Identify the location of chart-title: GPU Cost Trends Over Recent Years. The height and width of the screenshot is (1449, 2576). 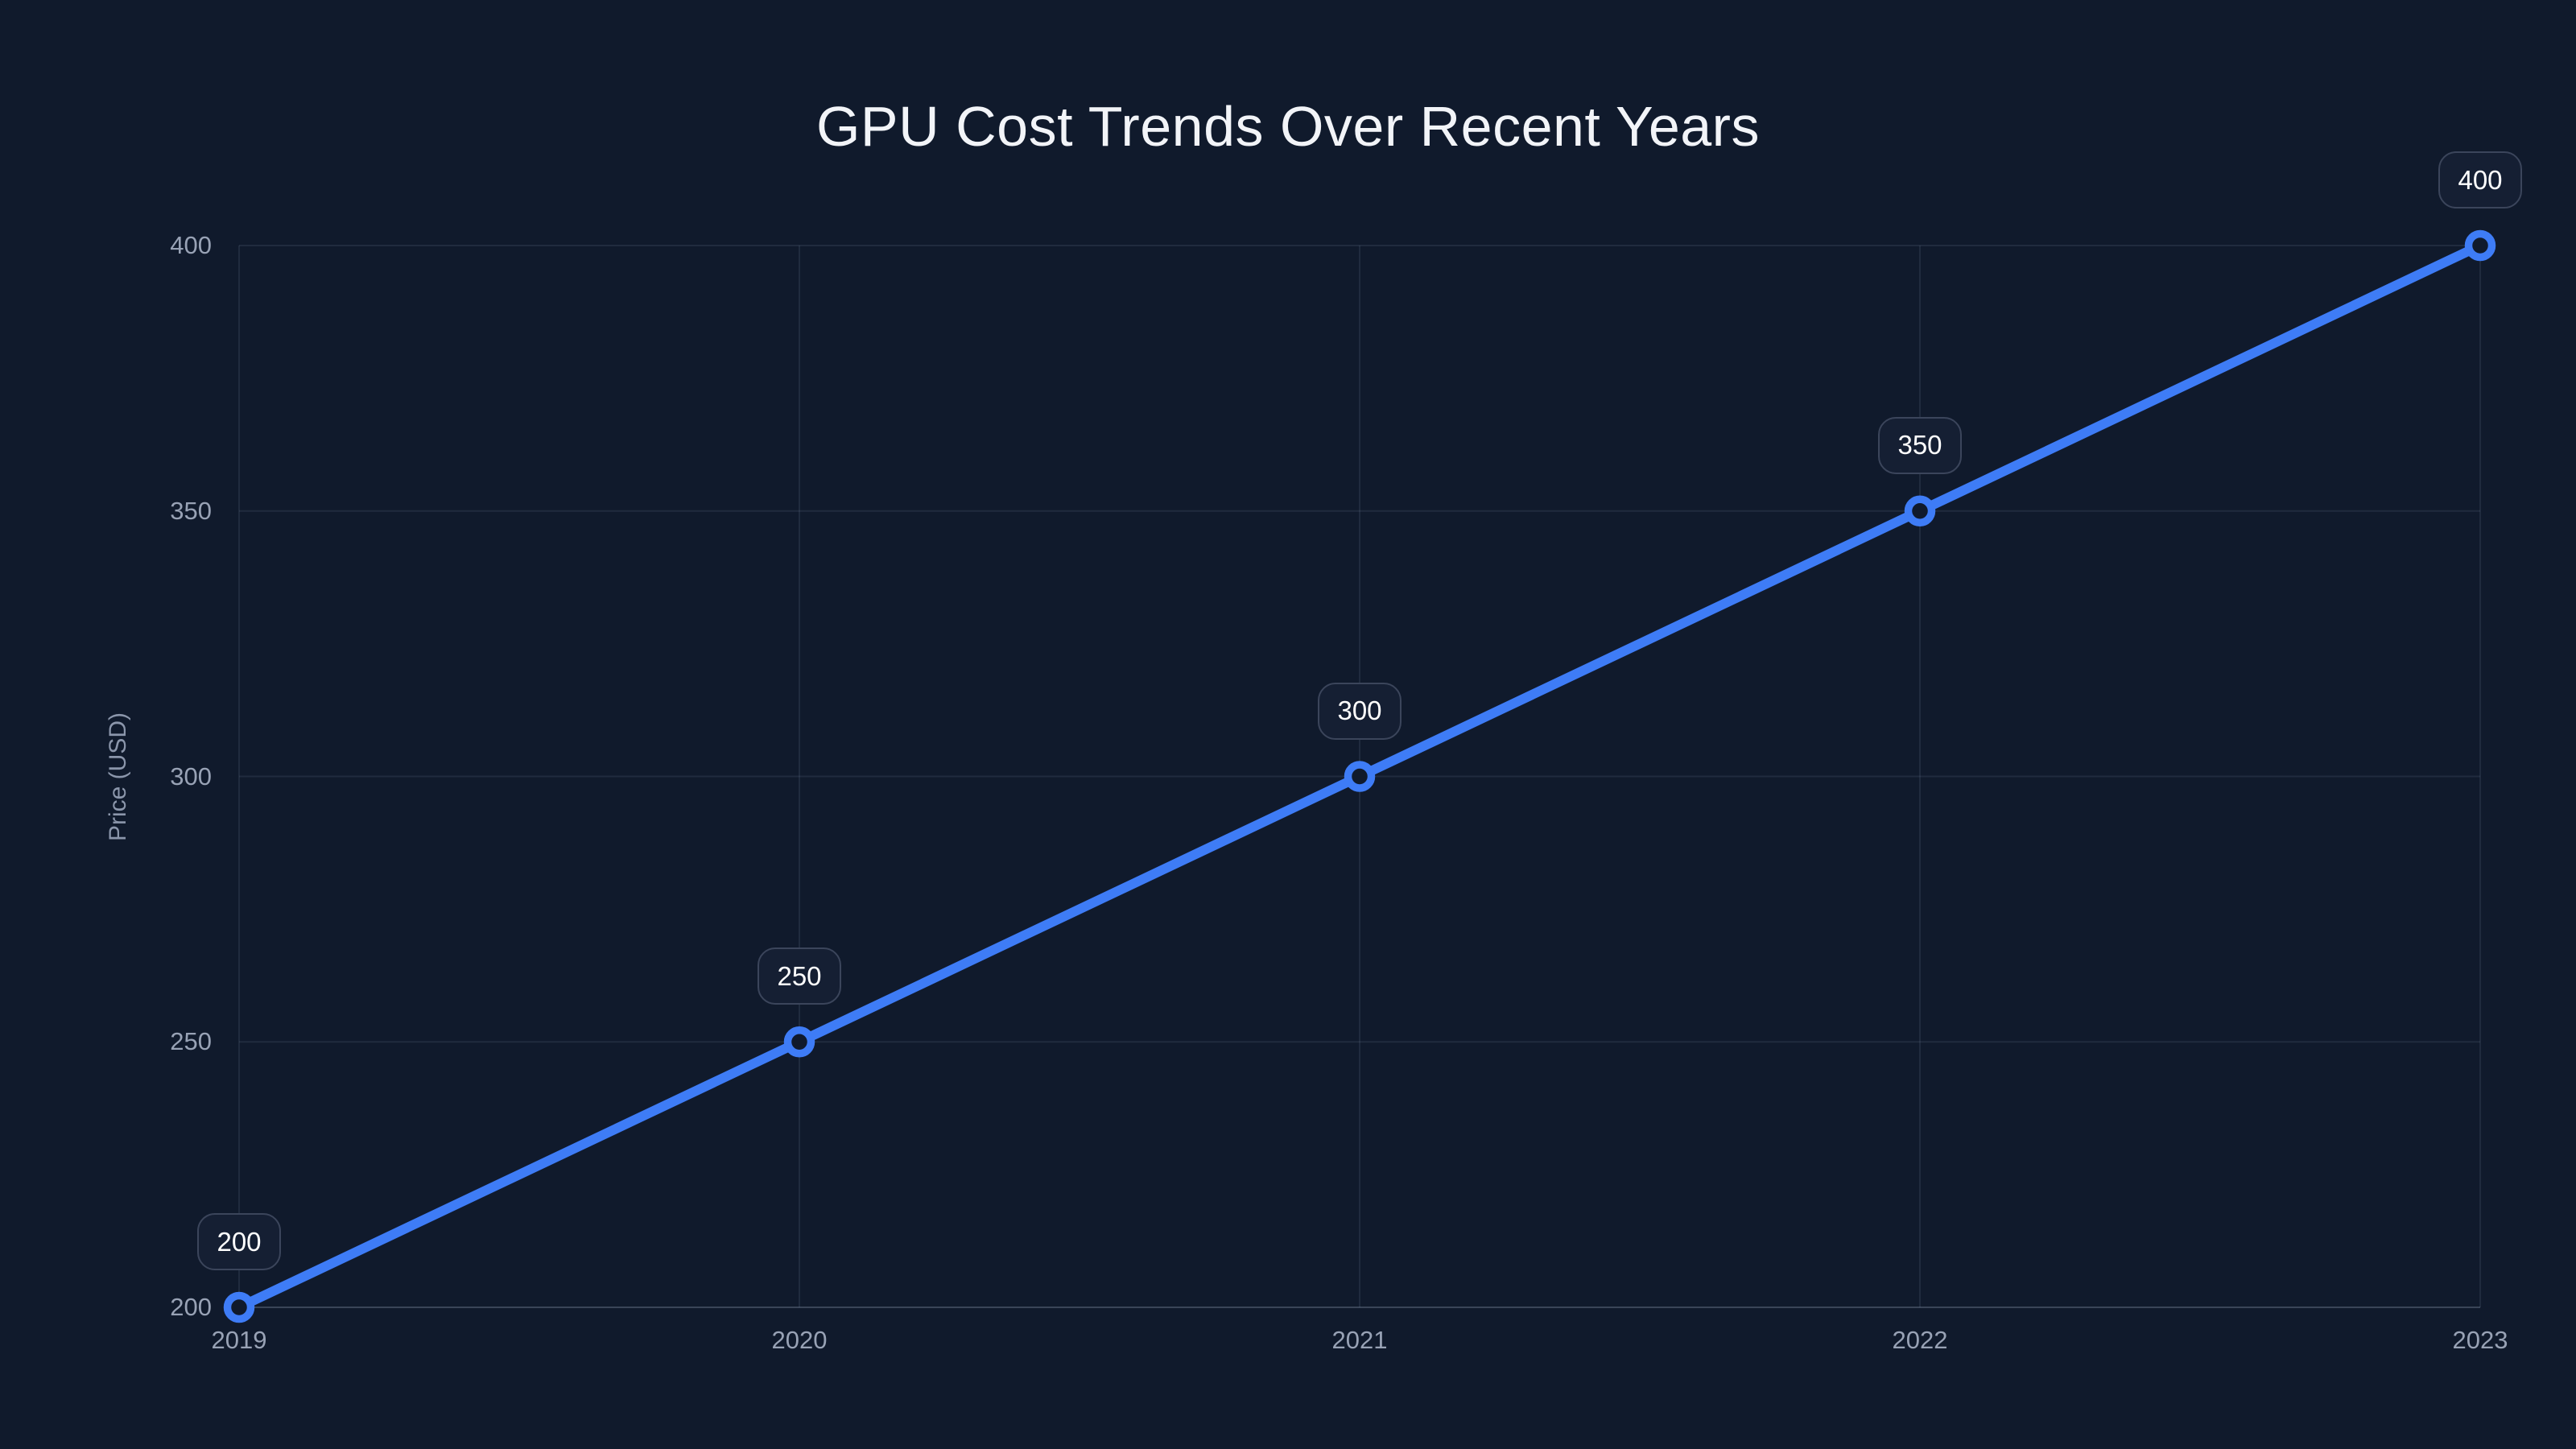
(1287, 126).